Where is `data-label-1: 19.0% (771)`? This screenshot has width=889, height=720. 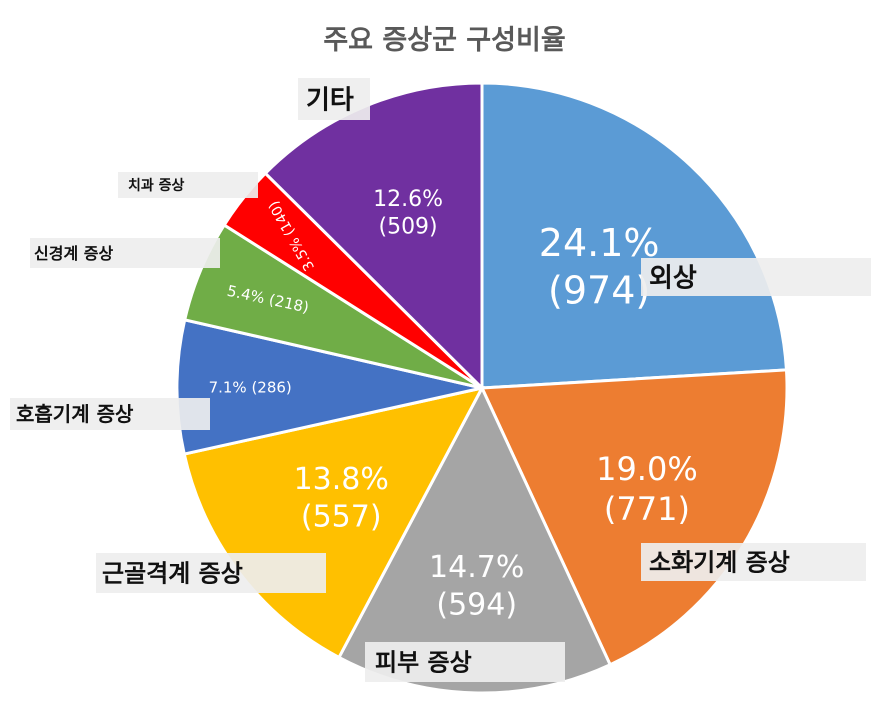 data-label-1: 19.0% (771) is located at coordinates (647, 489).